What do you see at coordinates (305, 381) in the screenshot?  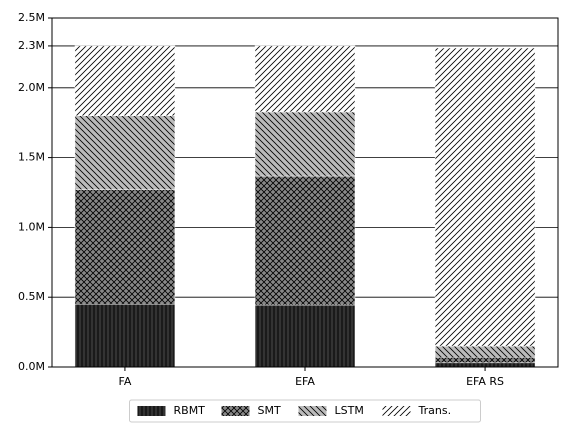 I see `x-tick-label: EFA` at bounding box center [305, 381].